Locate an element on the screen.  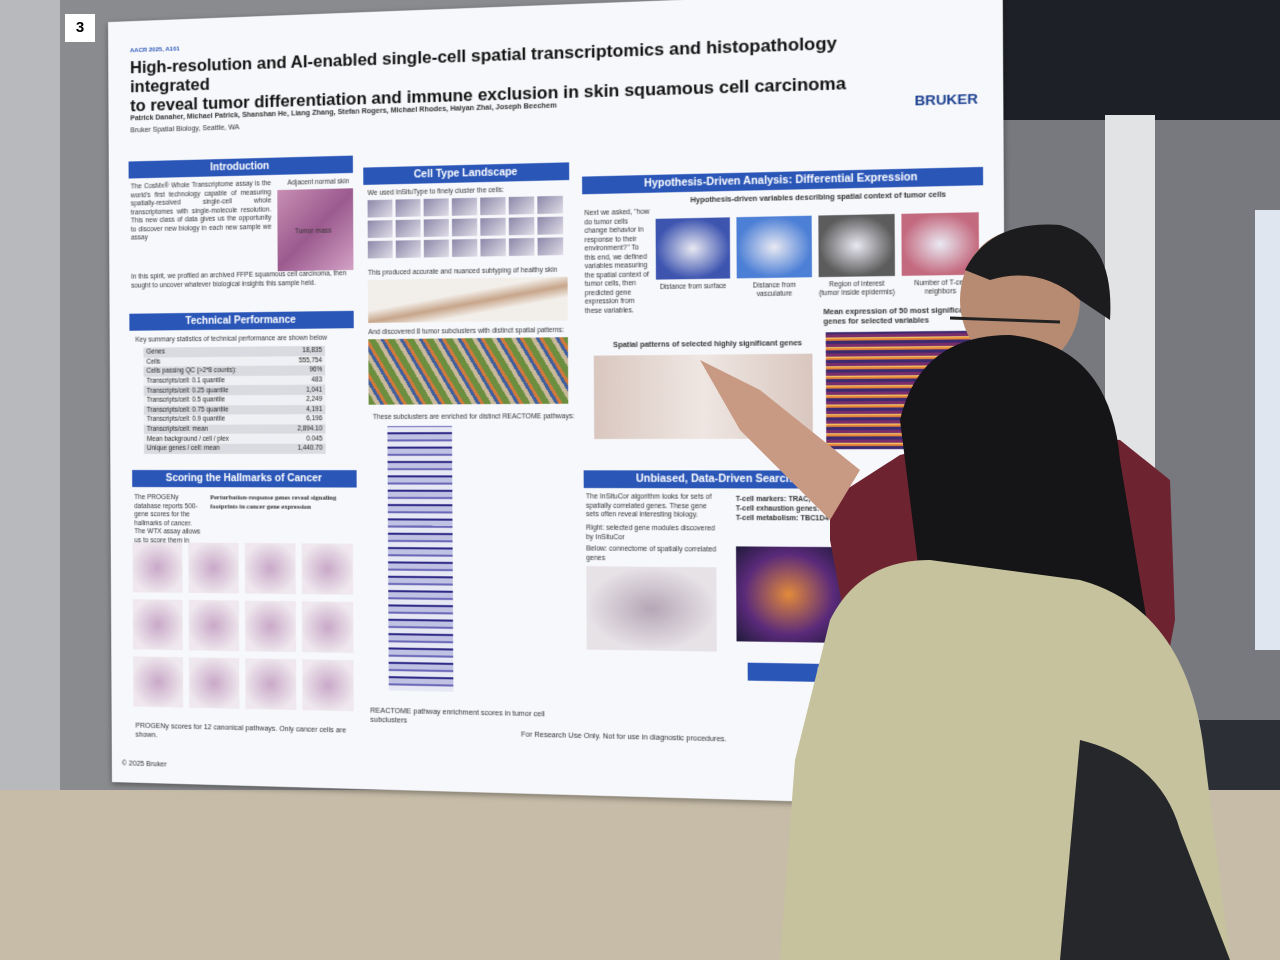
backpack is located at coordinates (1145, 850).